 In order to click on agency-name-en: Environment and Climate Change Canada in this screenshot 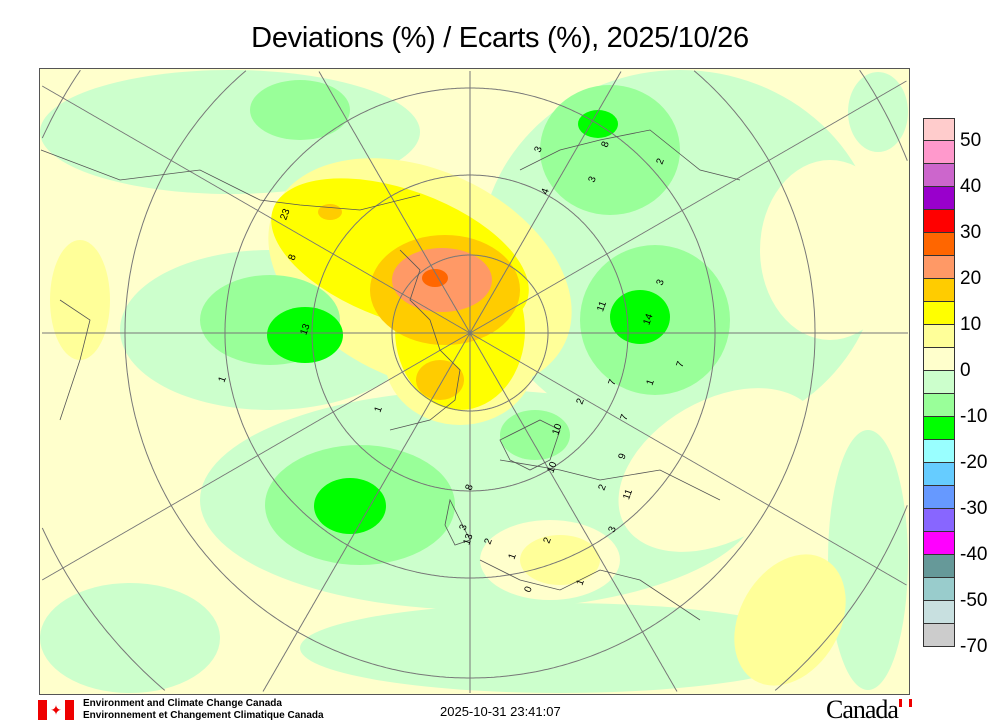, I will do `click(182, 703)`.